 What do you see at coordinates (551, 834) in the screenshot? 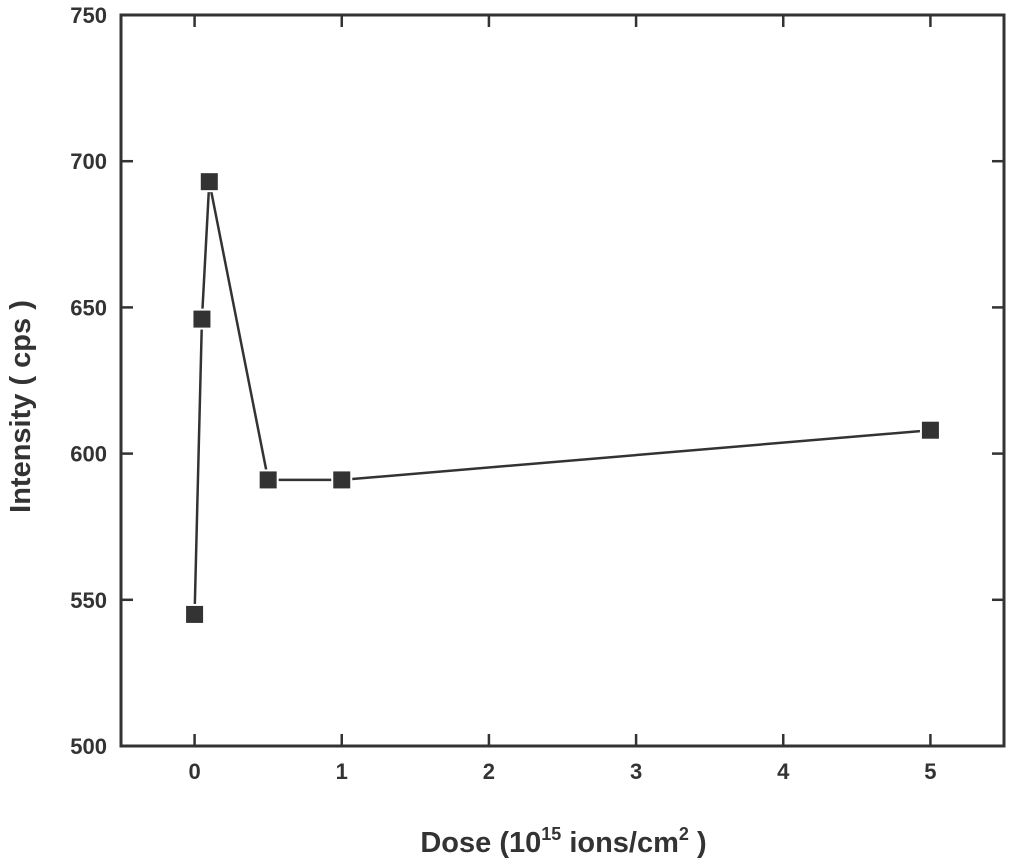
I see `x-axis-title-sup: 15` at bounding box center [551, 834].